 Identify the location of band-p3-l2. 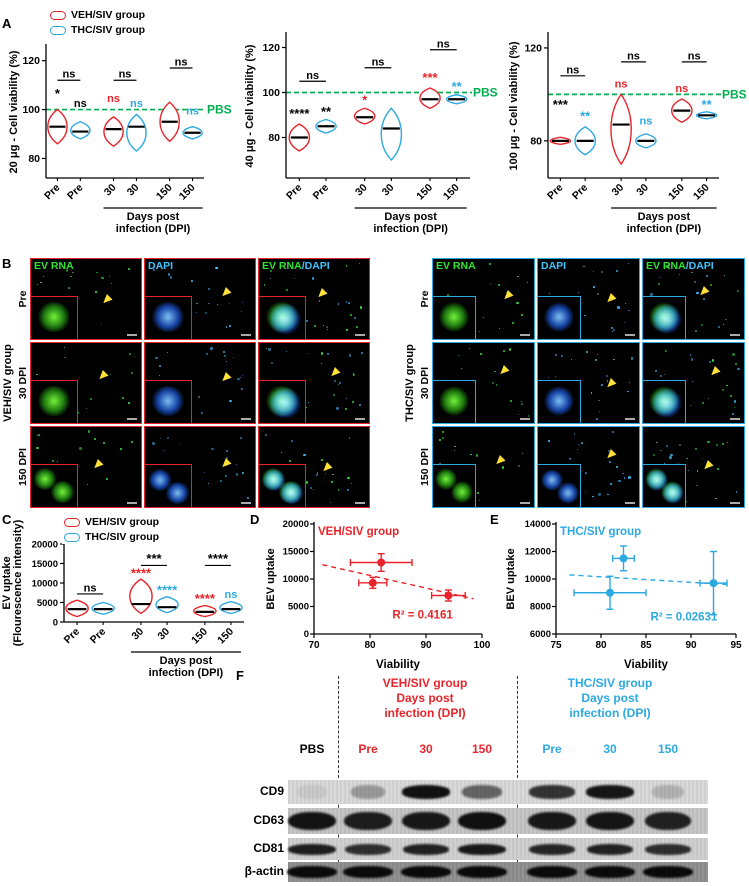
(426, 872).